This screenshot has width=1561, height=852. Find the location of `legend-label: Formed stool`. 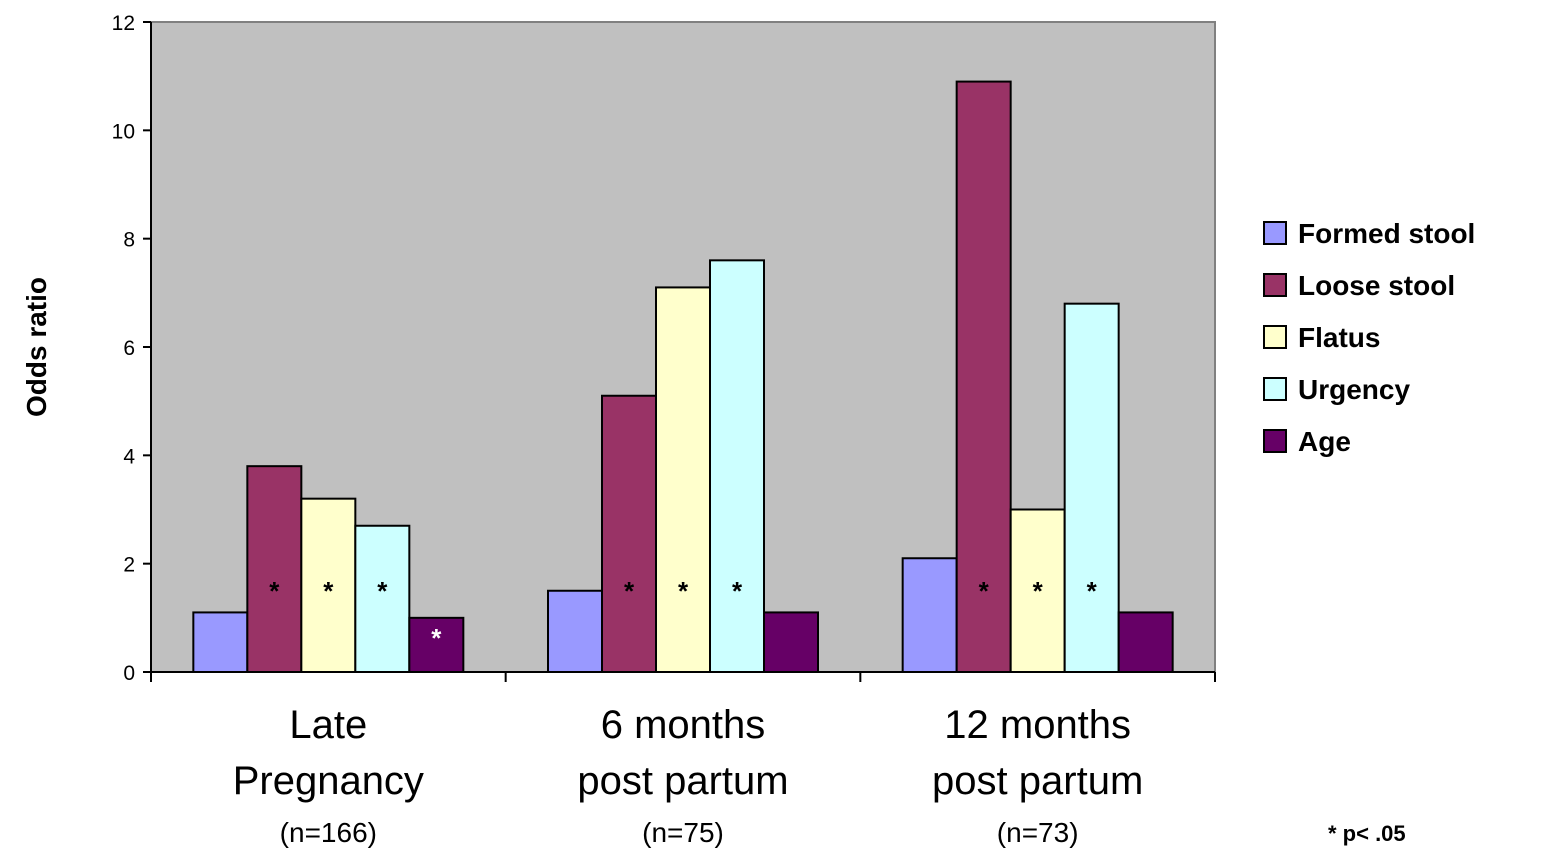

legend-label: Formed stool is located at coordinates (1386, 233).